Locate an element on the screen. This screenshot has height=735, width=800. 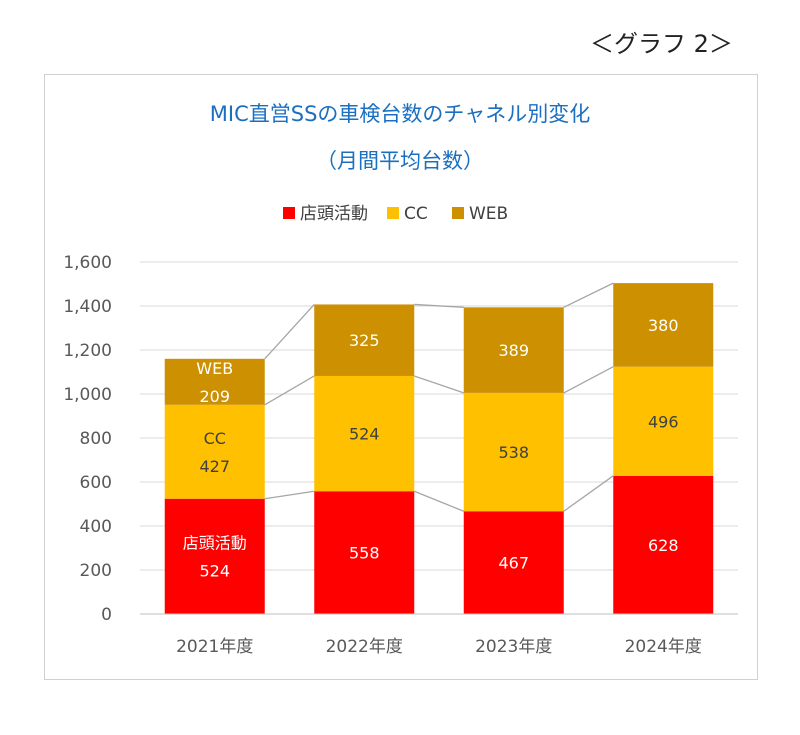
legend-label: 店頭活動 is located at coordinates (334, 214).